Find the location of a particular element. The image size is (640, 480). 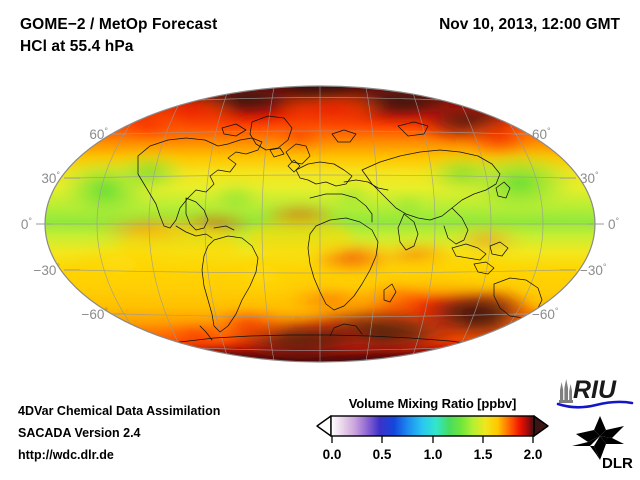

colorbar: Volume Mixing Ratio [ppbv] is located at coordinates (432, 431).